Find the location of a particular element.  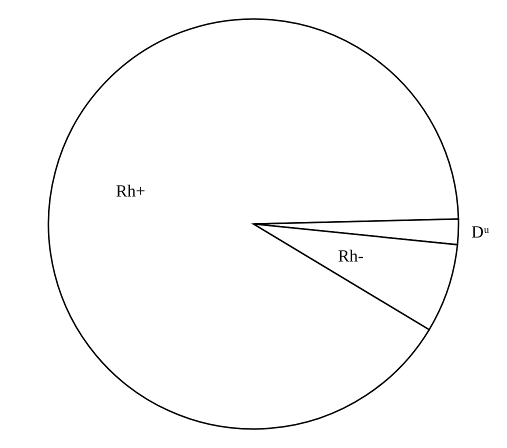

slice-label: Dᵘ is located at coordinates (480, 232).